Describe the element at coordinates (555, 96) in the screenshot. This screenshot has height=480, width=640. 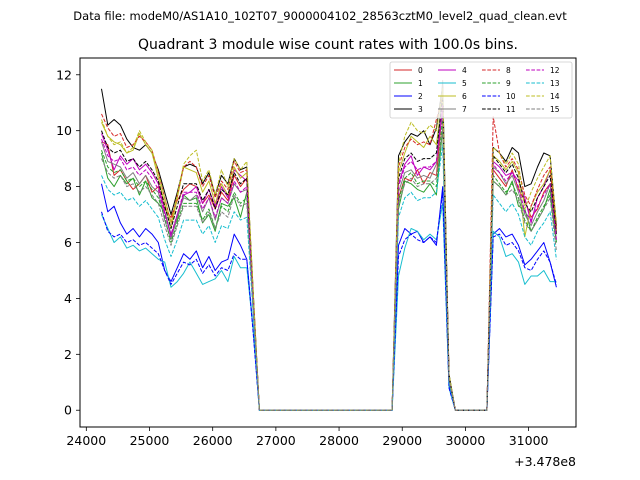
I see `legend-label-14: 14` at that location.